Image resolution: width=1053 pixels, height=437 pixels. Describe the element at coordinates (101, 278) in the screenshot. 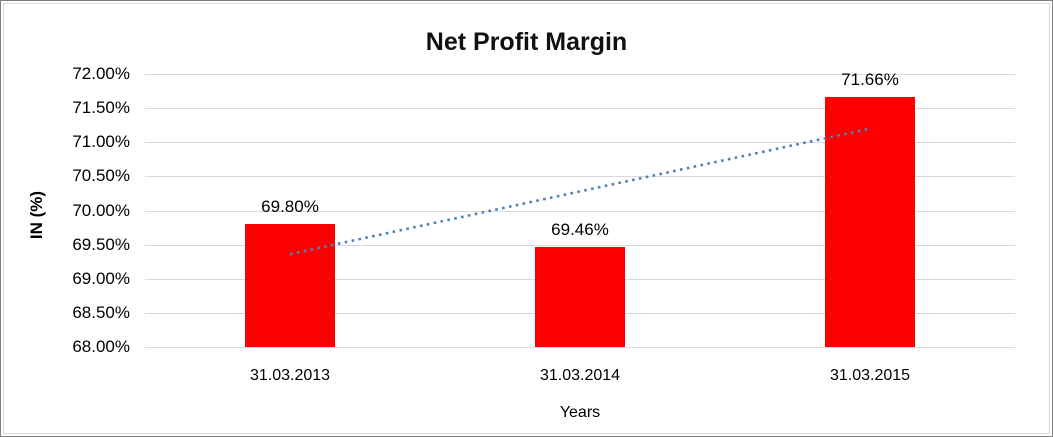

I see `y-axis-tick-label: 69.00%` at that location.